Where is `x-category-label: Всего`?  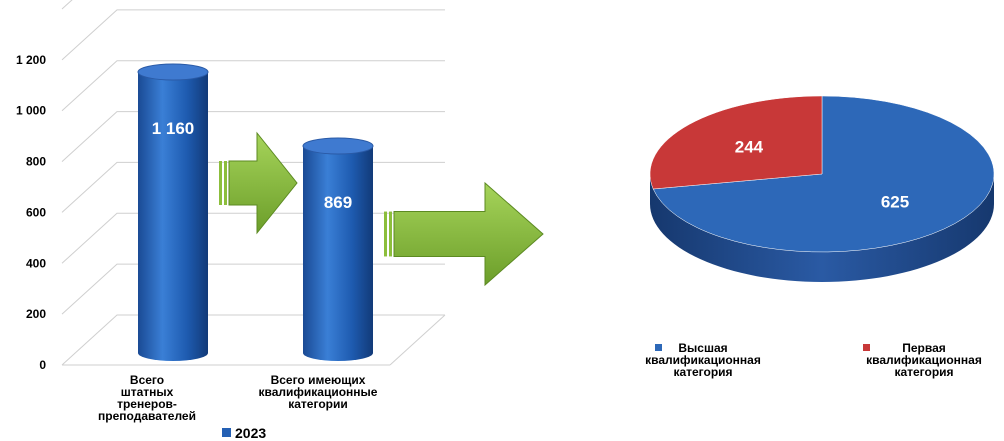
x-category-label: Всего is located at coordinates (147, 380).